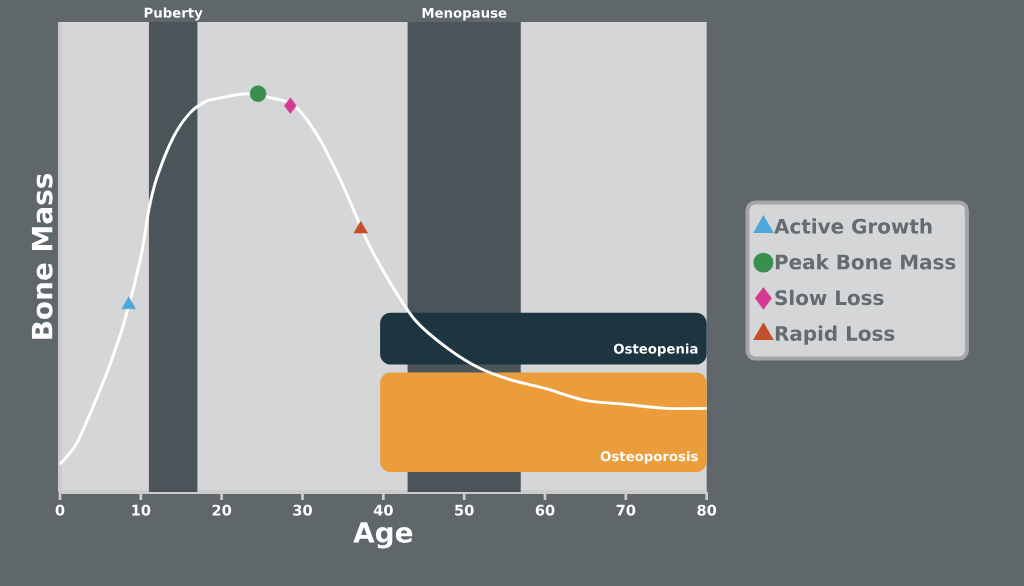 The height and width of the screenshot is (586, 1024). Describe the element at coordinates (835, 335) in the screenshot. I see `legend-label: Rapid Loss` at that location.